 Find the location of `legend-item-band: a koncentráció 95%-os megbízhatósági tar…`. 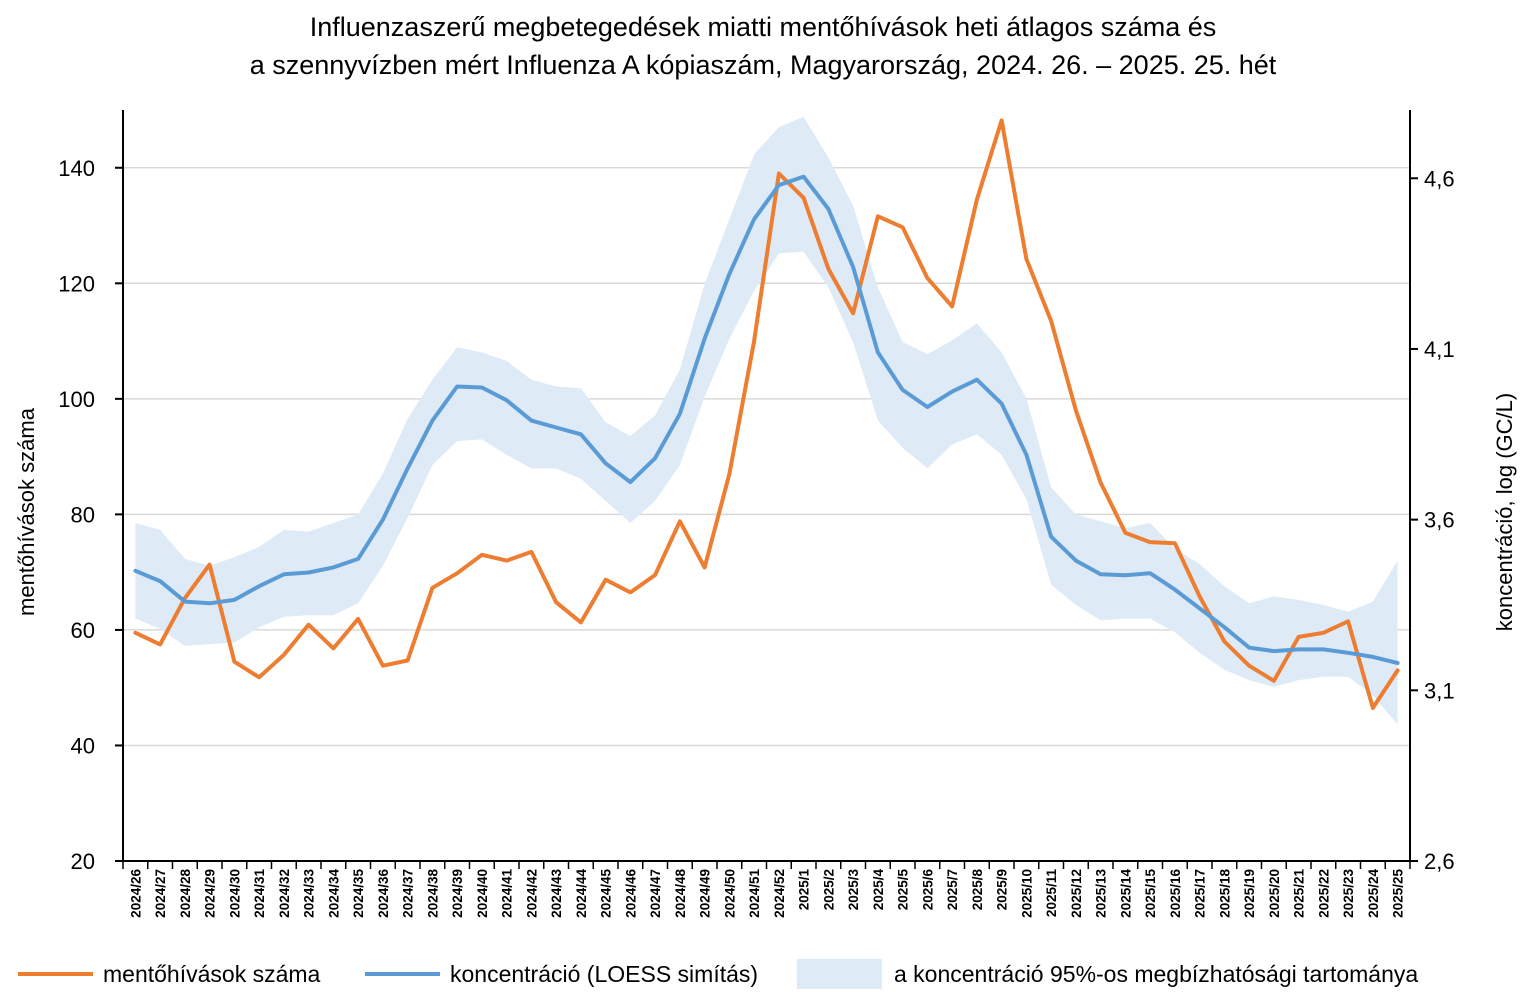

legend-item-band: a koncentráció 95%-os megbízhatósági tar… is located at coordinates (1107, 974).